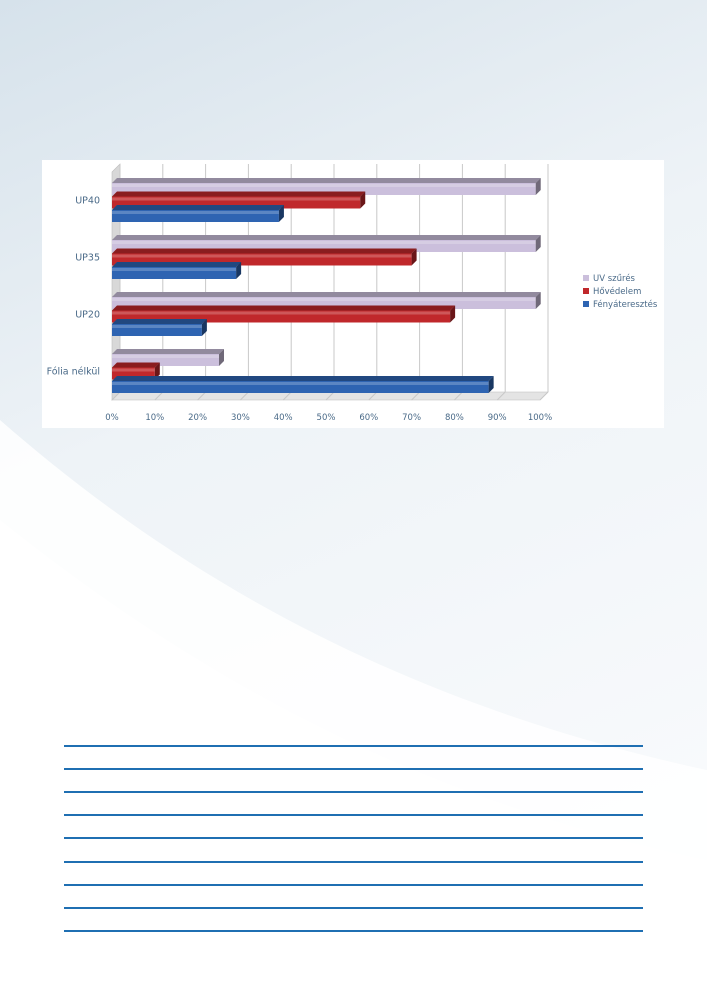 This screenshot has width=707, height=999. I want to click on x-tick-label: 90%, so click(497, 418).